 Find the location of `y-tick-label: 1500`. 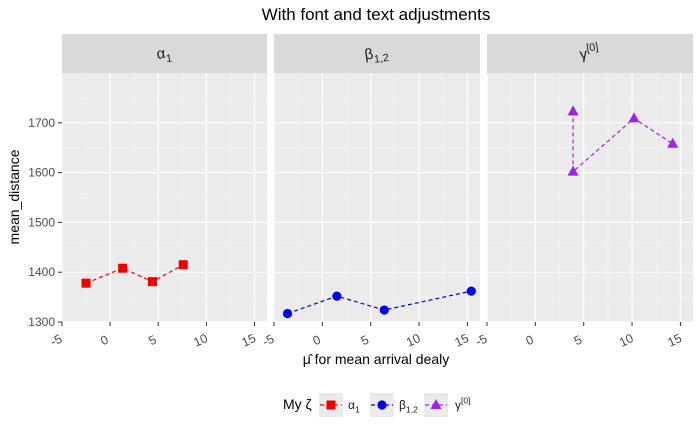

y-tick-label: 1500 is located at coordinates (41, 222).